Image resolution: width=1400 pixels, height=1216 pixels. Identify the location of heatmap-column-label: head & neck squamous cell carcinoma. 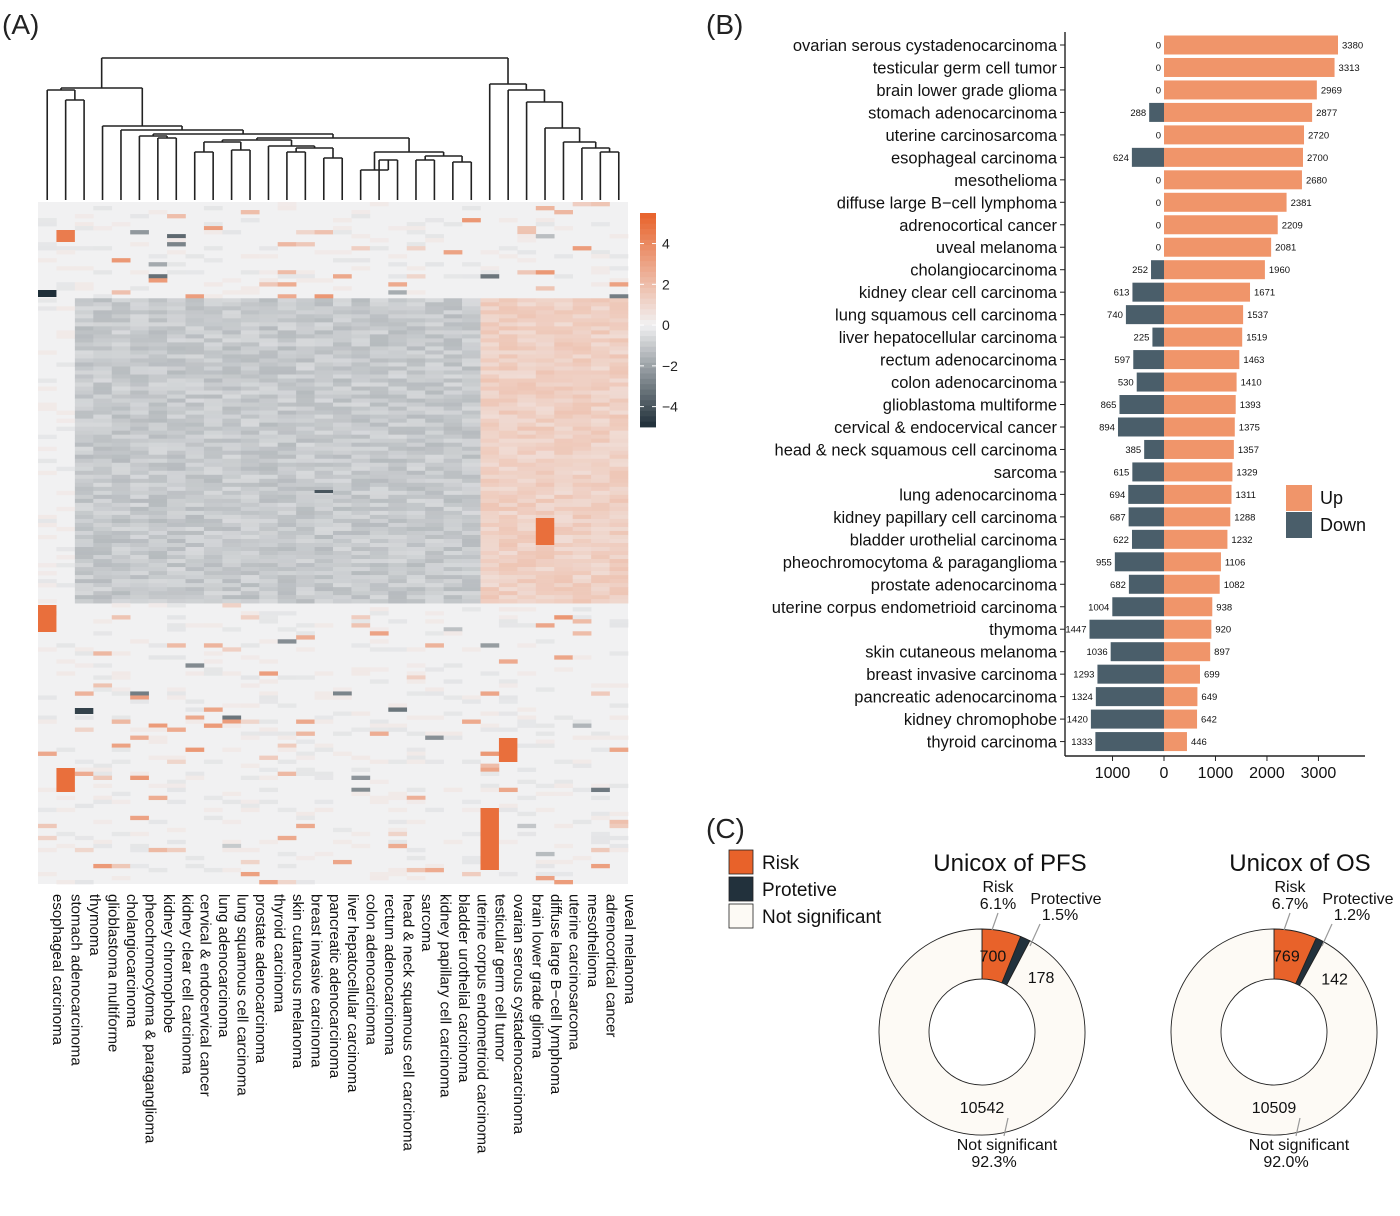
(408, 1022).